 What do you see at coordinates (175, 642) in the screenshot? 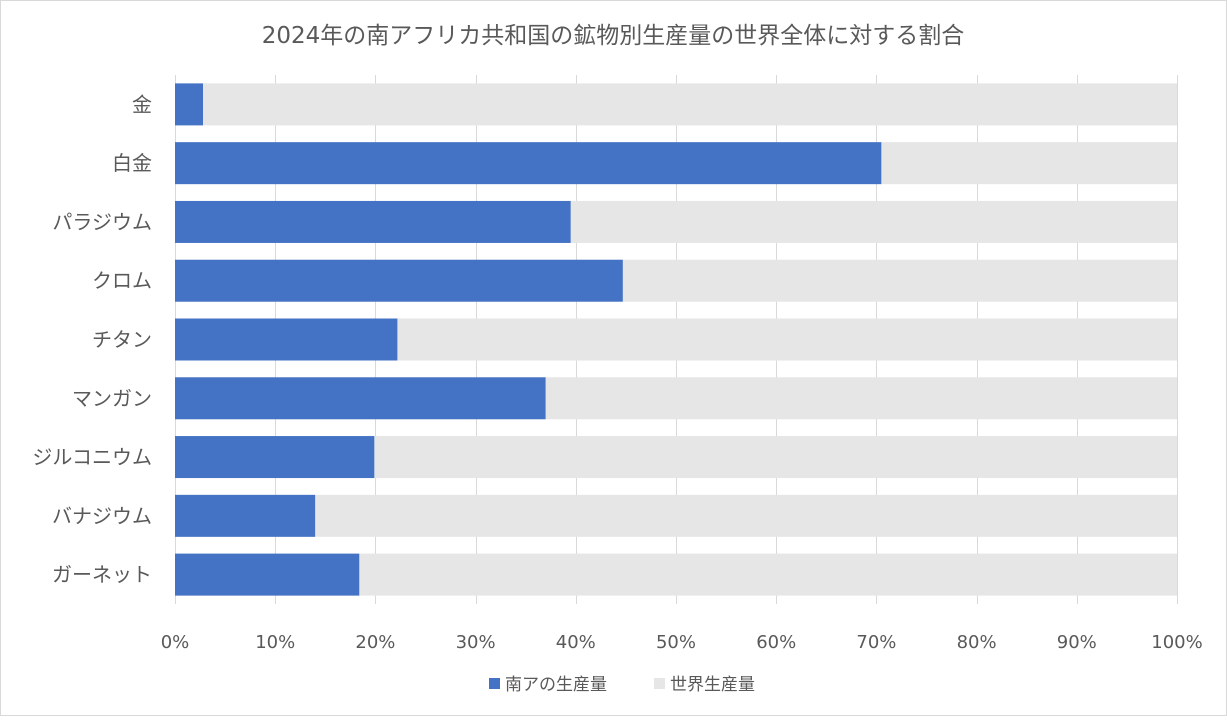
I see `x-tick-label: 0%` at bounding box center [175, 642].